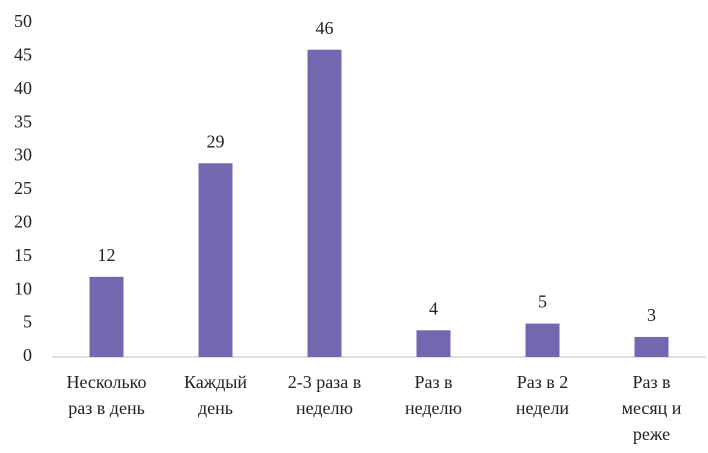  Describe the element at coordinates (23, 55) in the screenshot. I see `y-tick-label: 45` at that location.